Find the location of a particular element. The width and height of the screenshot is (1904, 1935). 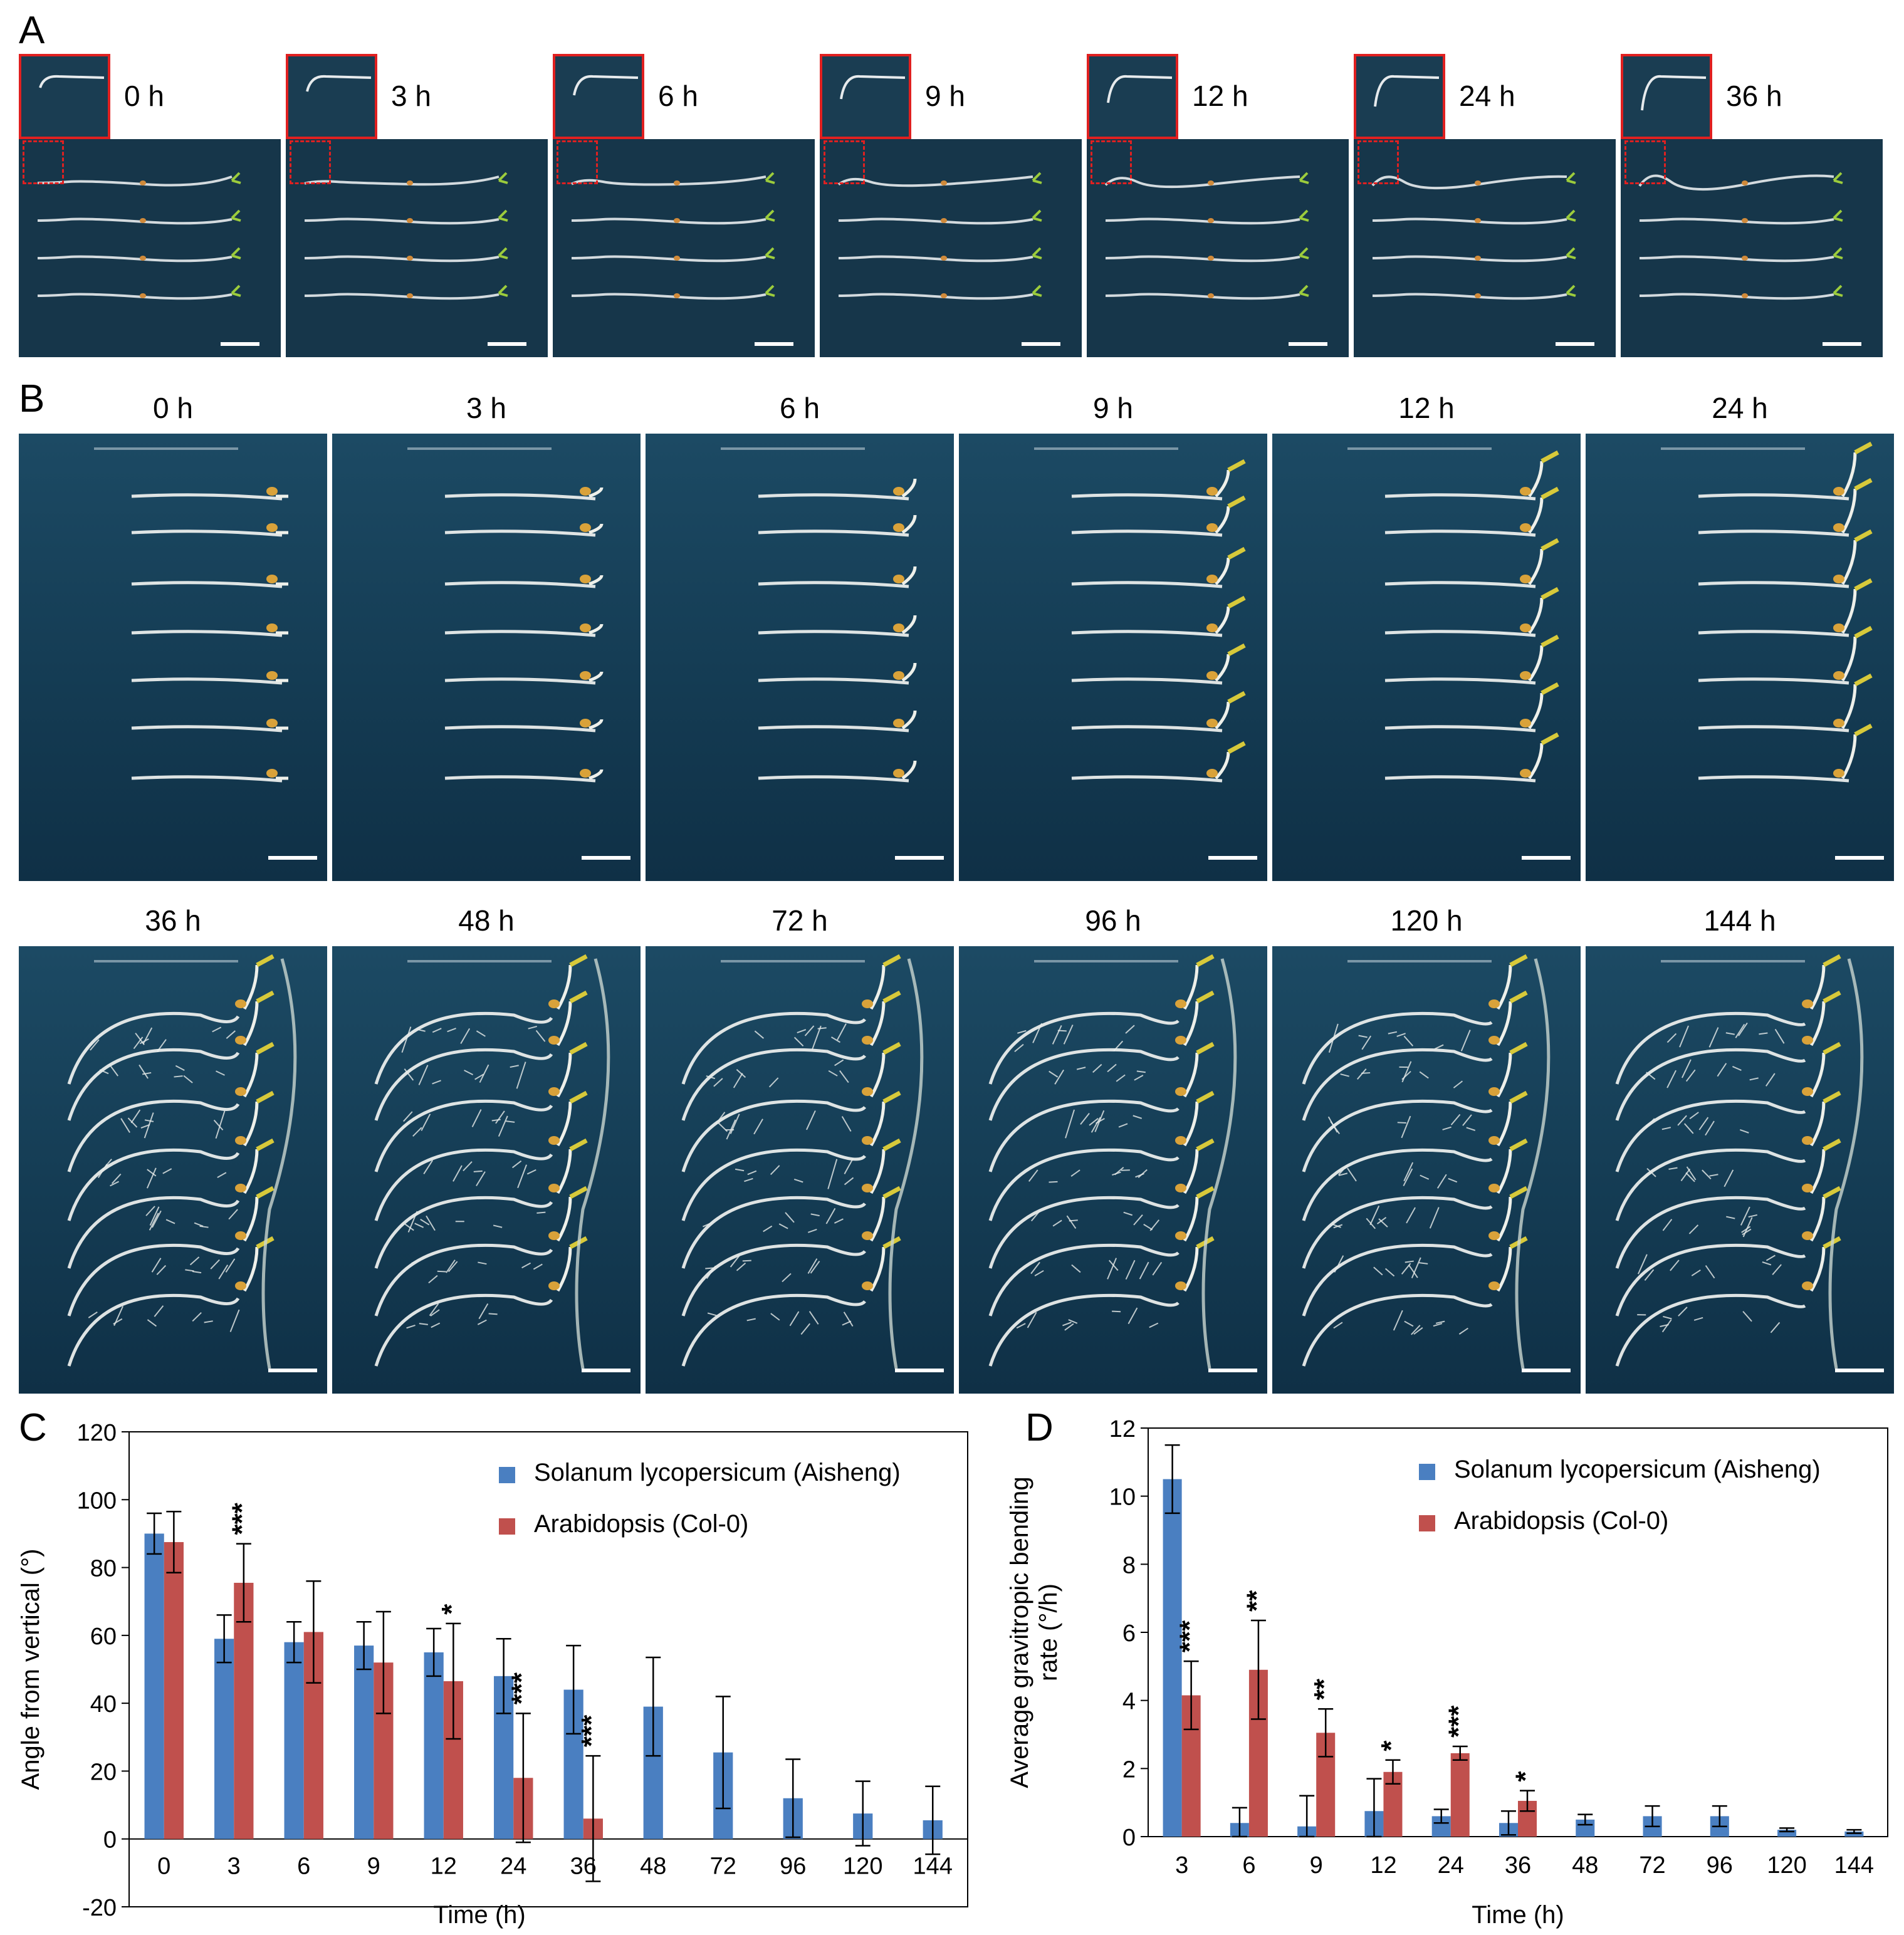

panel-a-photo is located at coordinates (417, 248).